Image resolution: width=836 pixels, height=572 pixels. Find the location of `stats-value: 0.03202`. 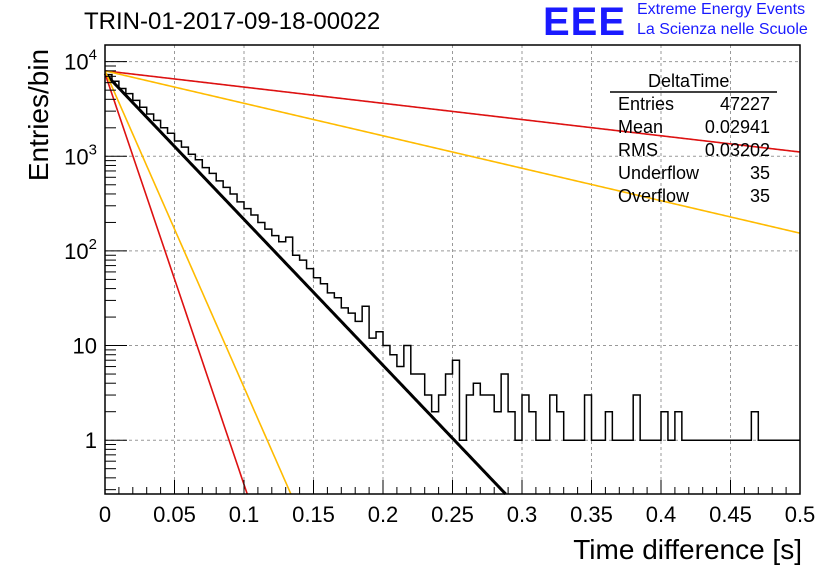

stats-value: 0.03202 is located at coordinates (737, 150).